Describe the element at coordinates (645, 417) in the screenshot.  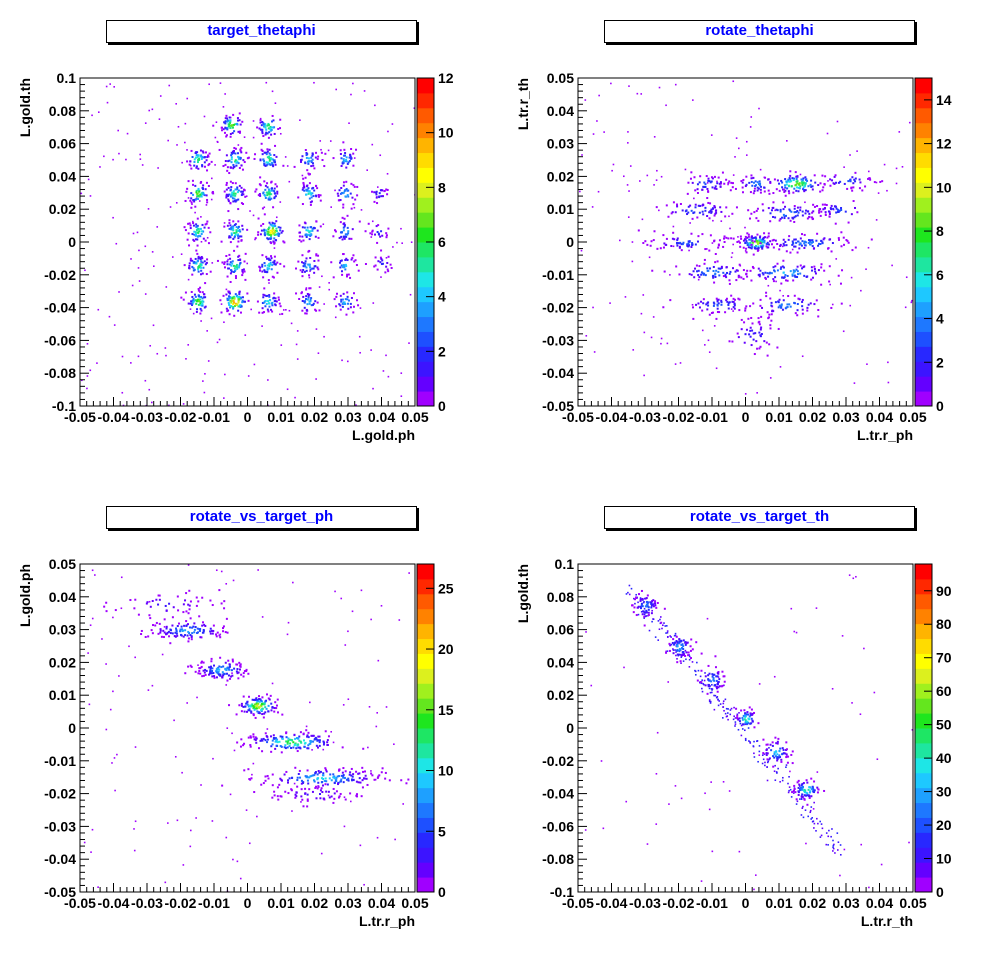
I see `x-tick-label: -0.03` at that location.